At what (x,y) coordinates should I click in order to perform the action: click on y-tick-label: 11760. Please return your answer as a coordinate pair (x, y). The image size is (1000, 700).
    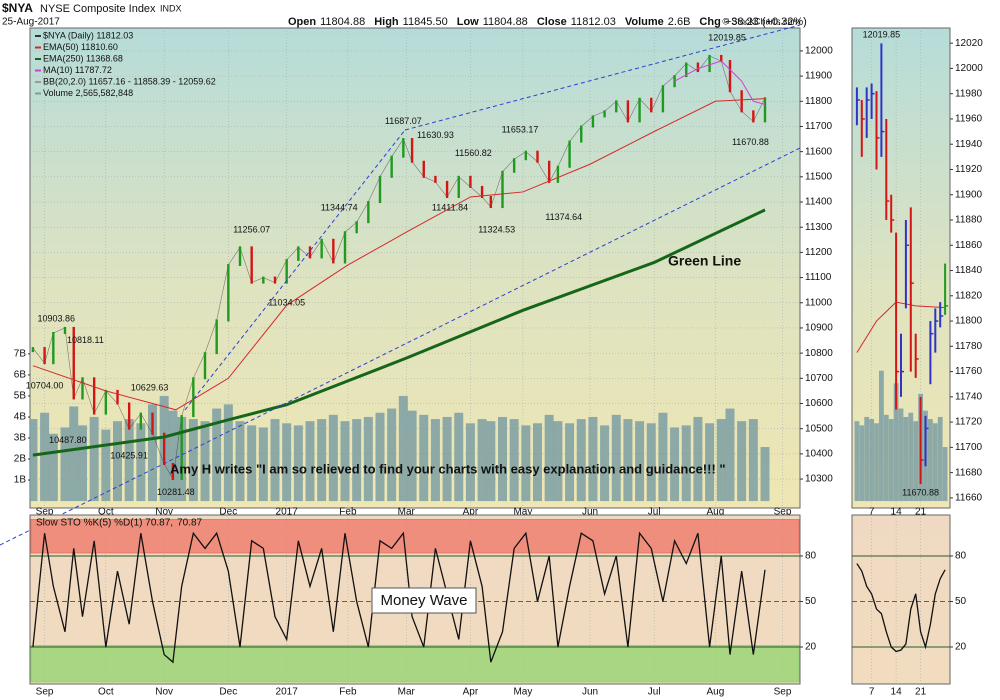
    Looking at the image, I should click on (969, 371).